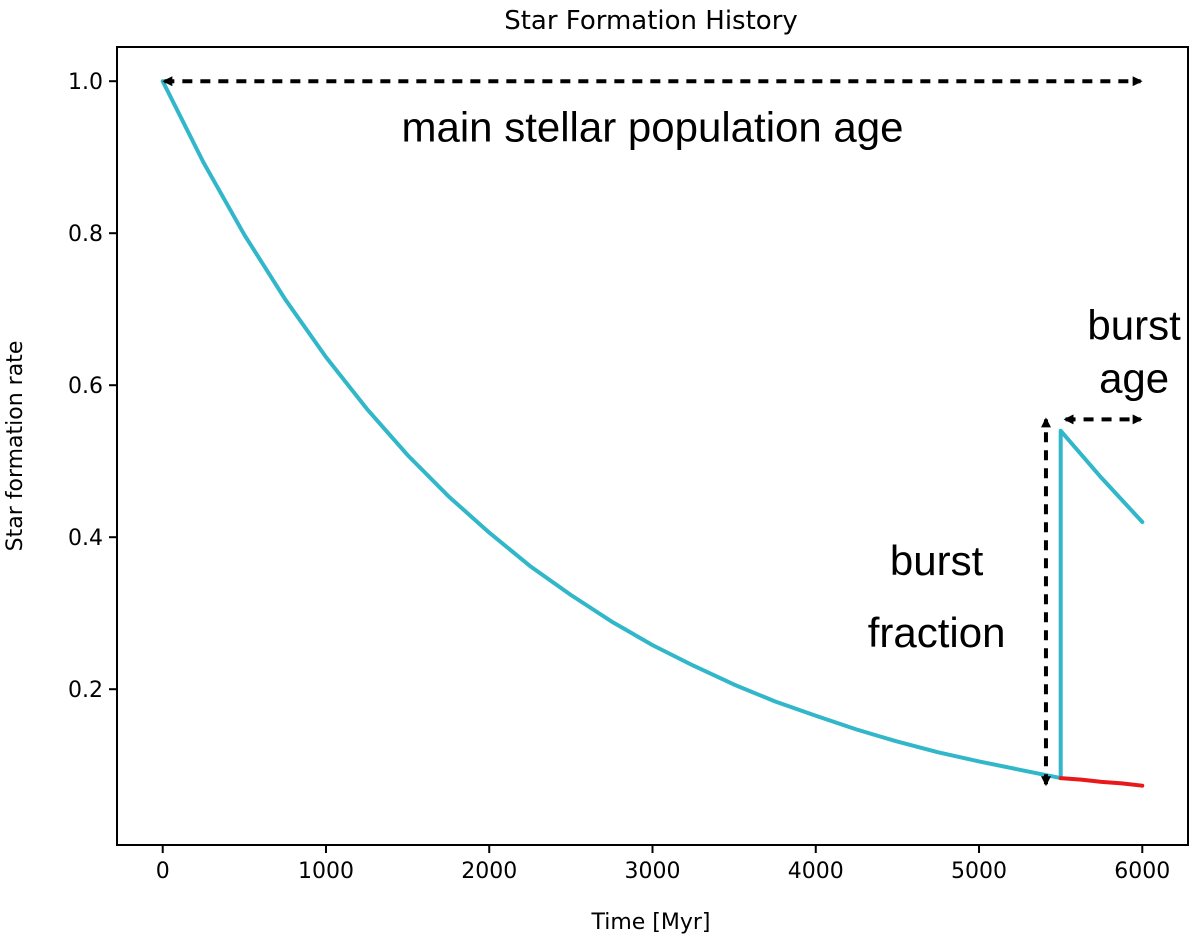 The width and height of the screenshot is (1200, 948). What do you see at coordinates (163, 871) in the screenshot?
I see `x-tick-label: 0` at bounding box center [163, 871].